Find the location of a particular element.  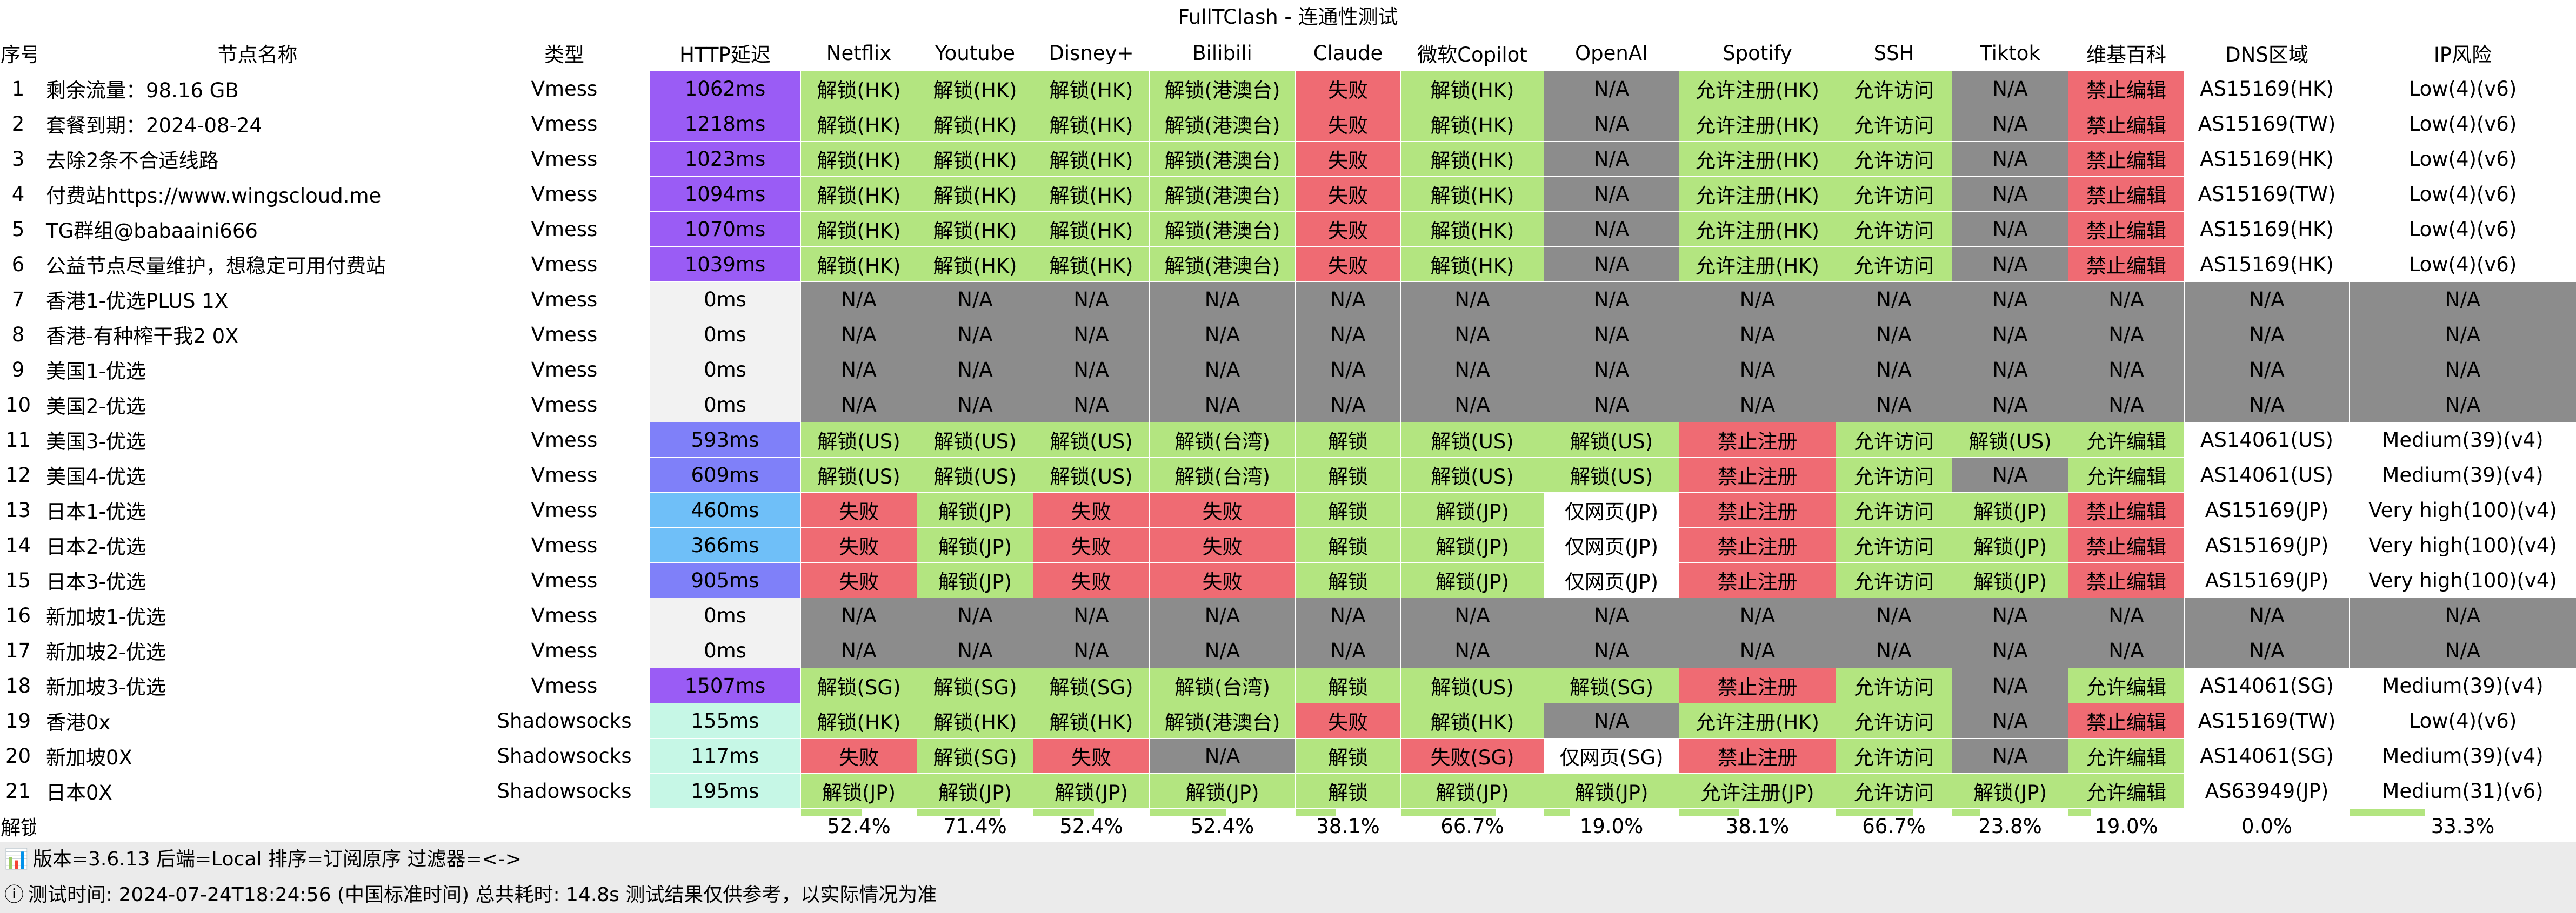

cell-index: 5 is located at coordinates (18, 229).